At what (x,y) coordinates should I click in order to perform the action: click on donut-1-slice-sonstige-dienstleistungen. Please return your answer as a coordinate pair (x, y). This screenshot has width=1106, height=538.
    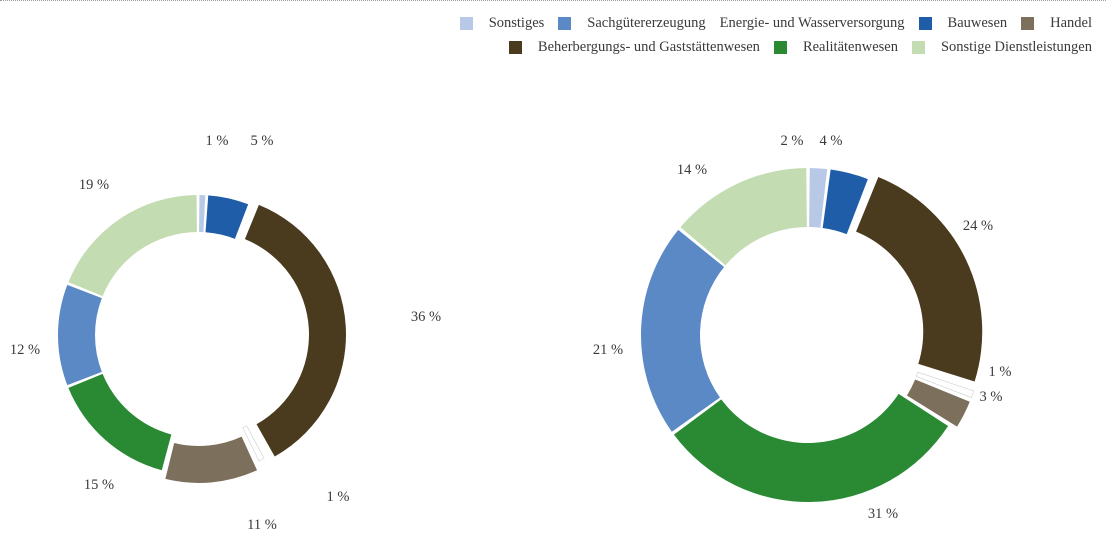
    Looking at the image, I should click on (132, 246).